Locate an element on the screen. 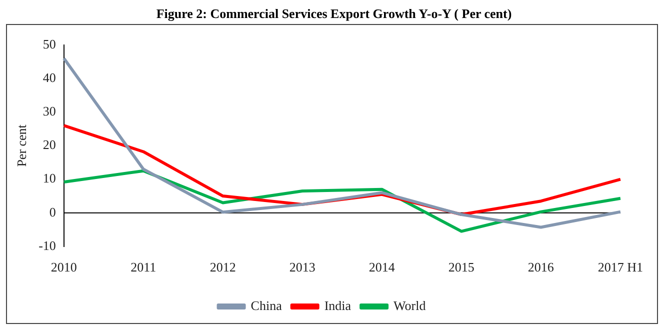 The height and width of the screenshot is (333, 668). legend-label: India is located at coordinates (338, 305).